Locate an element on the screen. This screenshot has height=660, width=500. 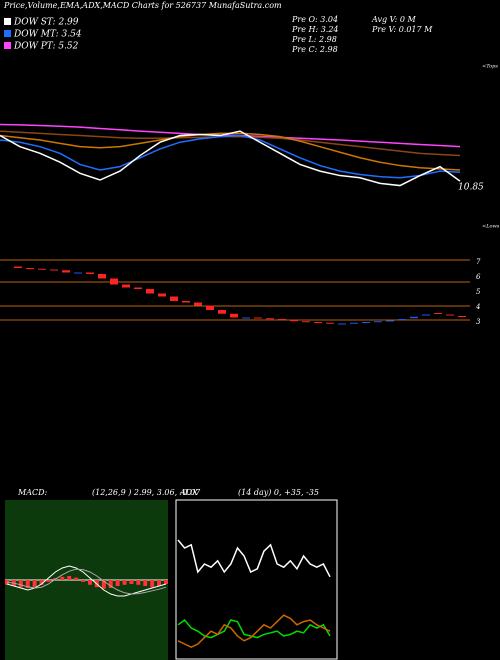
legend-label: DOW PT: 5.52 is located at coordinates (46, 47).